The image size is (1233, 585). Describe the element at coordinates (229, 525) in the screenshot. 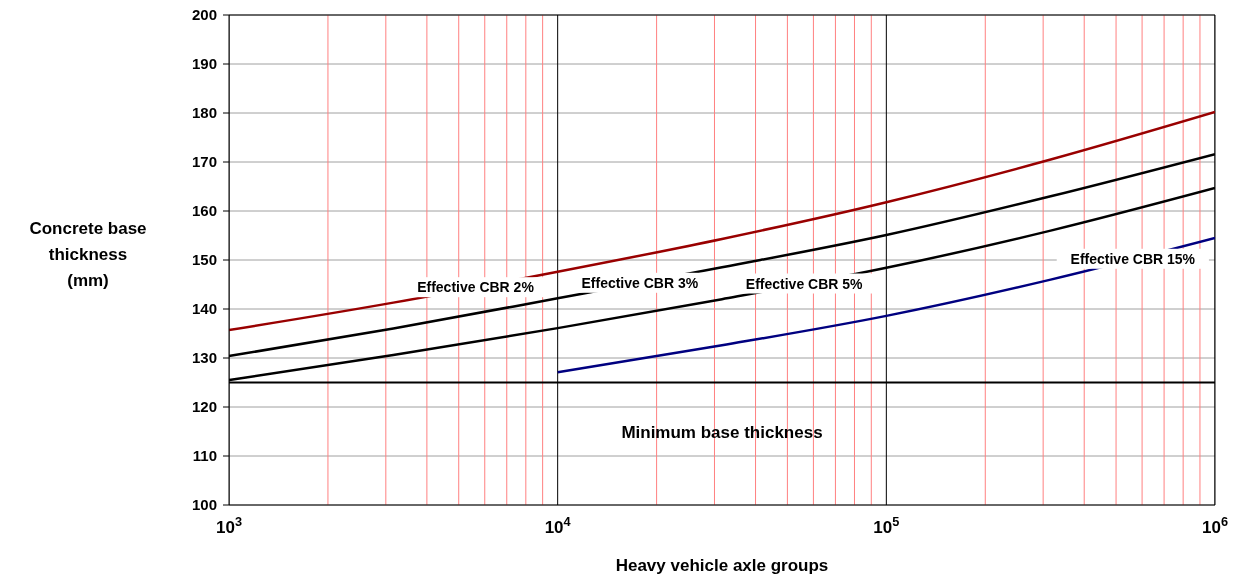

I see `x-tick-label: 10$^{3}$` at that location.